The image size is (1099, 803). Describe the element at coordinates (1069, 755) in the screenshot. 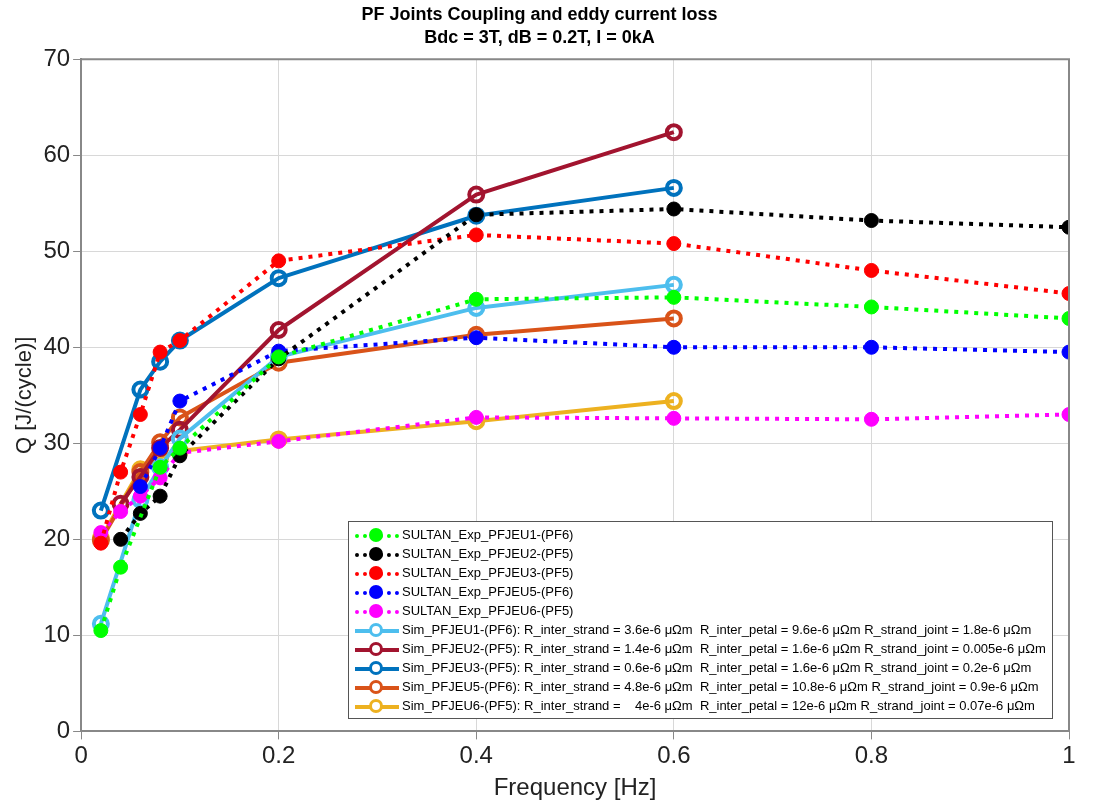

I see `x-tick-label: 1` at that location.